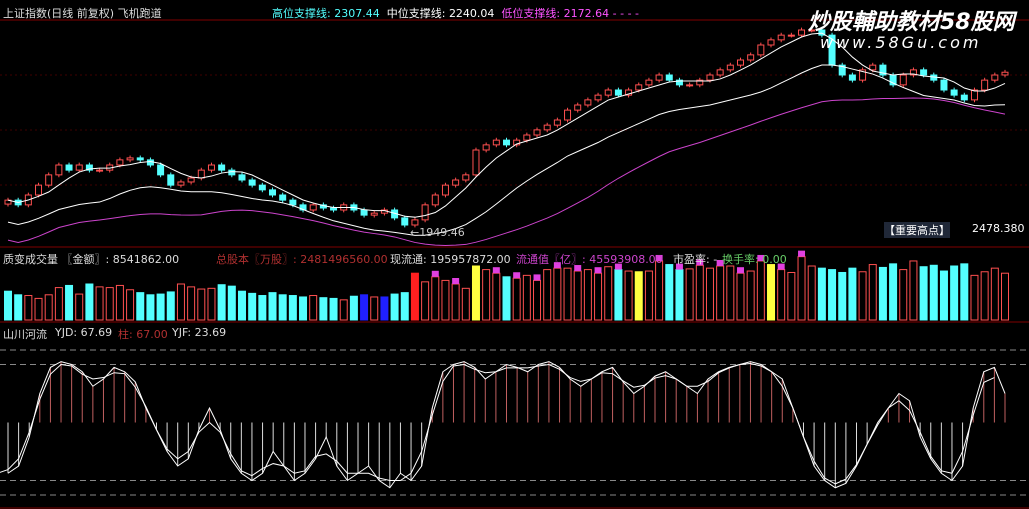  Describe the element at coordinates (143, 334) in the screenshot. I see `zhu-value: 柱: 67.00` at that location.